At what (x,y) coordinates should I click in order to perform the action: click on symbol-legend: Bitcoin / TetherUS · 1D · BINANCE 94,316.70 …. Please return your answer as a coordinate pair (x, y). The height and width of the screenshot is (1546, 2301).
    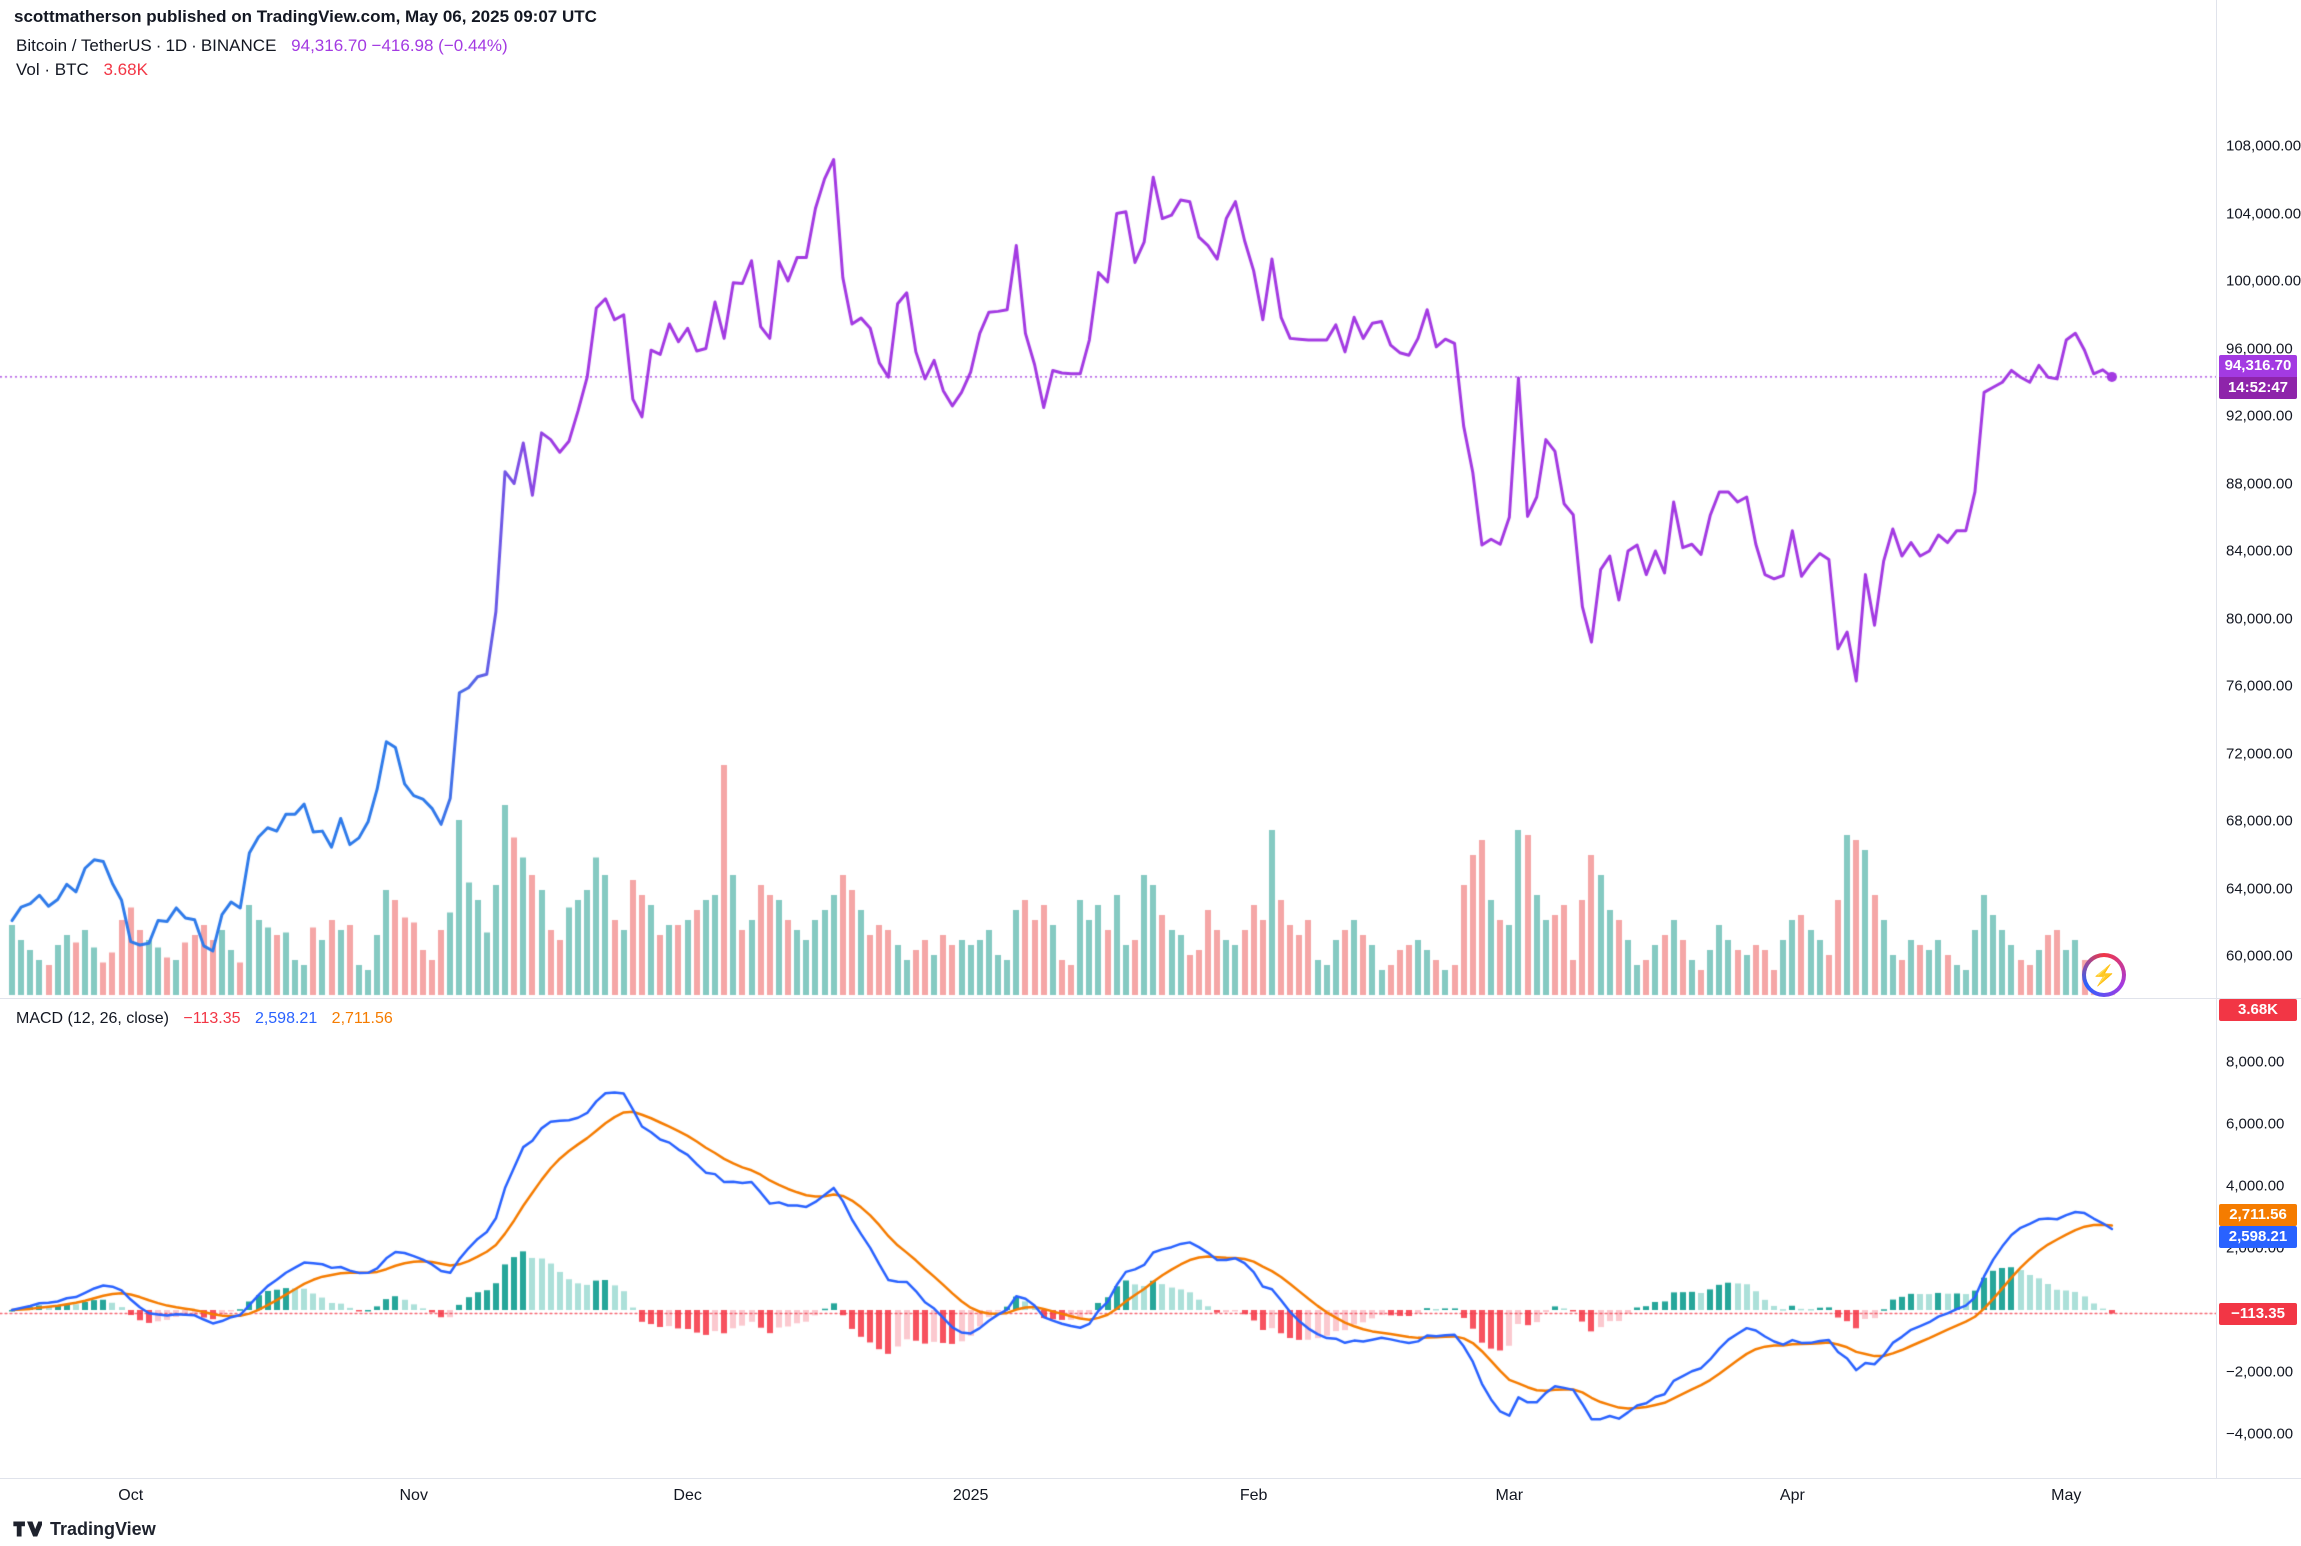
    Looking at the image, I should click on (262, 46).